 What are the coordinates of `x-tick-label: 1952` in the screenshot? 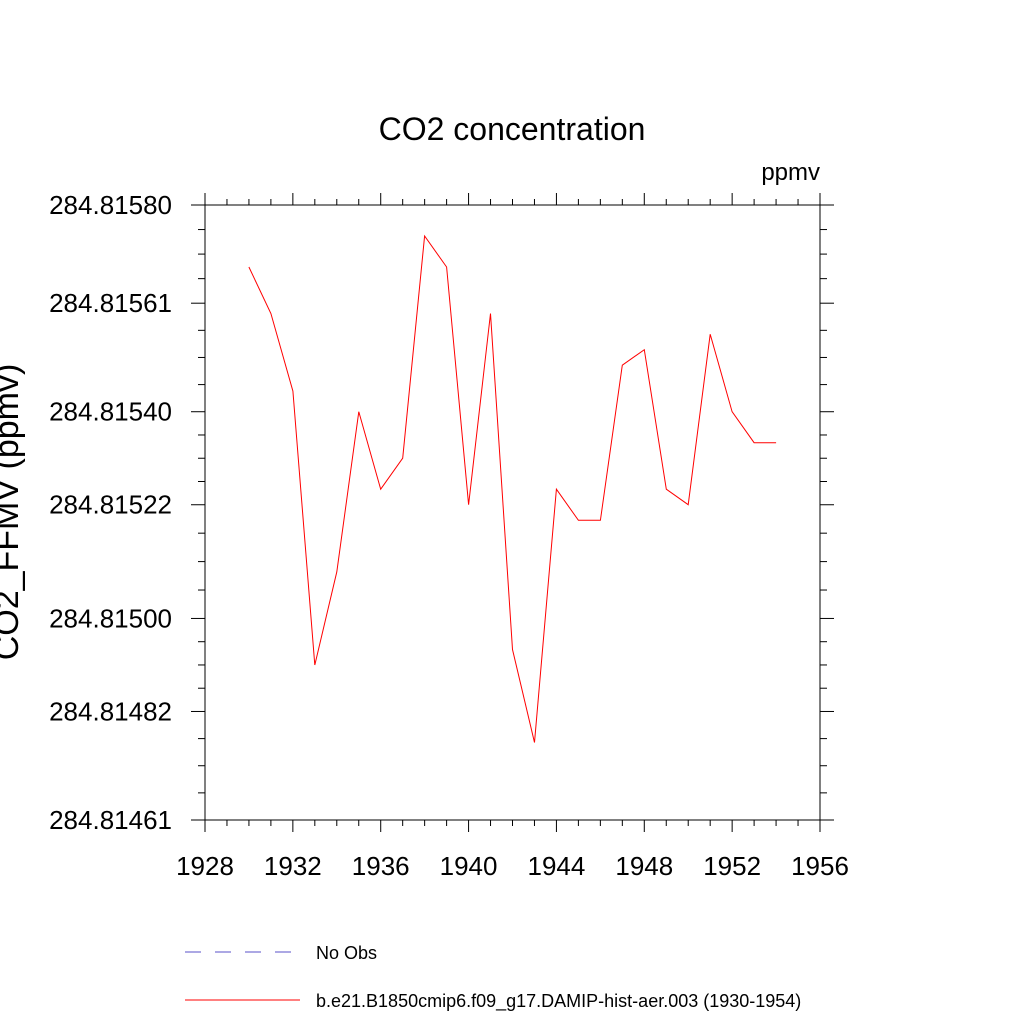 It's located at (732, 866).